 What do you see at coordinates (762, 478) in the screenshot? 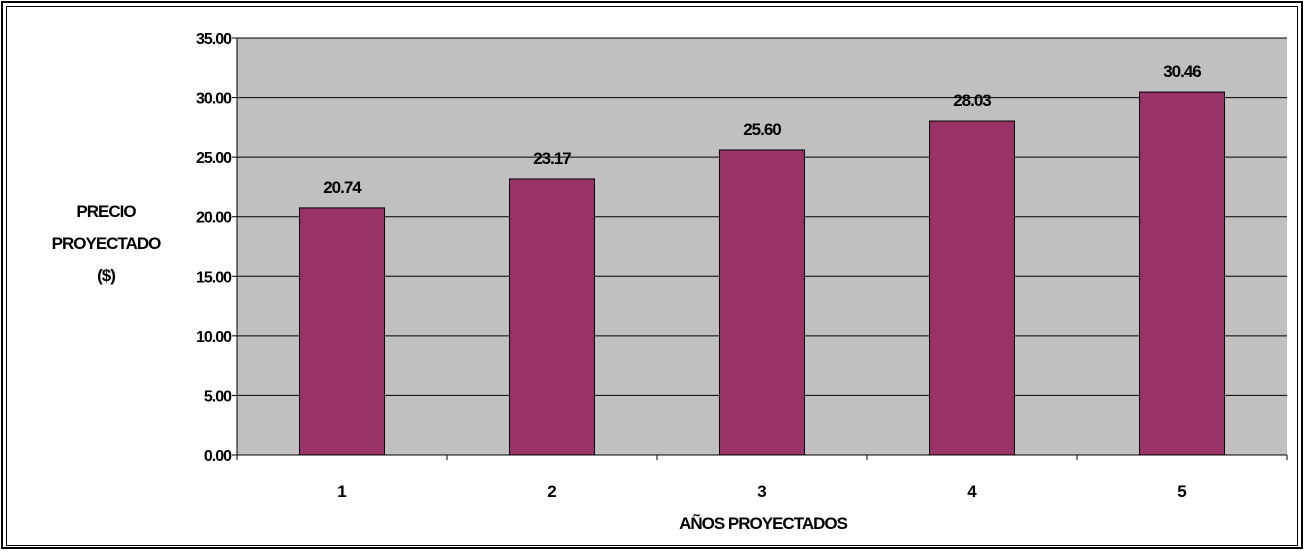
I see `x-tick-labels: 1 2 3 4 5` at bounding box center [762, 478].